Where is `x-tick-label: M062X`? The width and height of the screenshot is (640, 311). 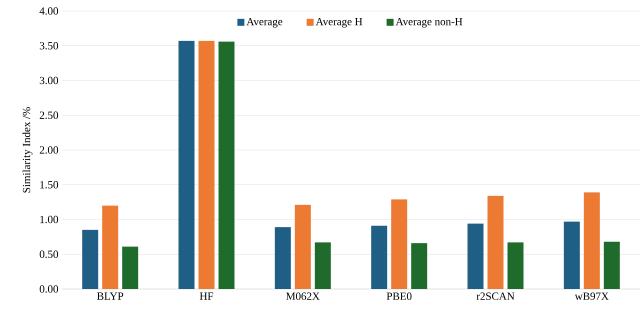 x-tick-label: M062X is located at coordinates (303, 296).